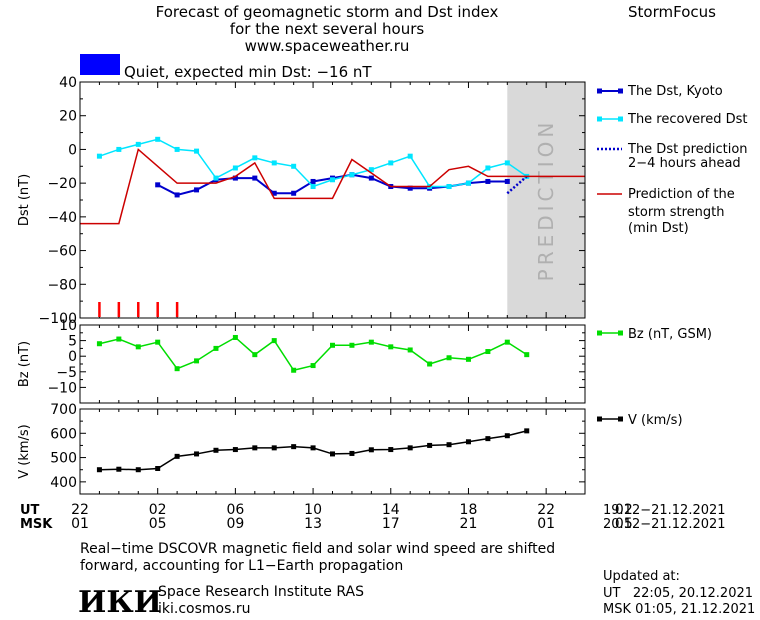 The image size is (760, 620). I want to click on legend-dst-recovered-marker, so click(620, 119).